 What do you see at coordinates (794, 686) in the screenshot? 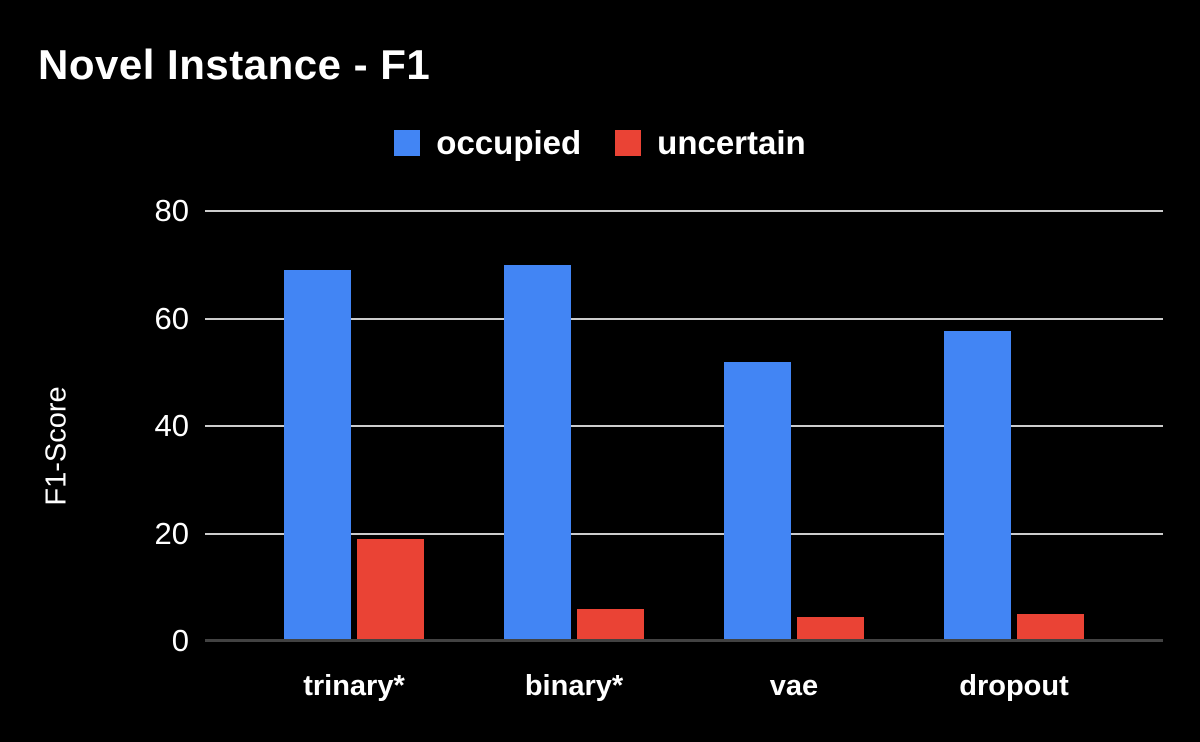
I see `x-label-vae: vae` at bounding box center [794, 686].